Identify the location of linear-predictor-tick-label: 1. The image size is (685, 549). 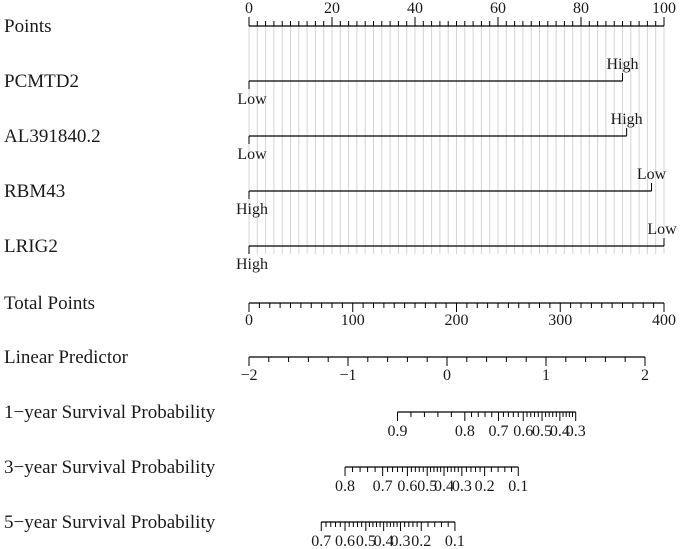
(546, 375).